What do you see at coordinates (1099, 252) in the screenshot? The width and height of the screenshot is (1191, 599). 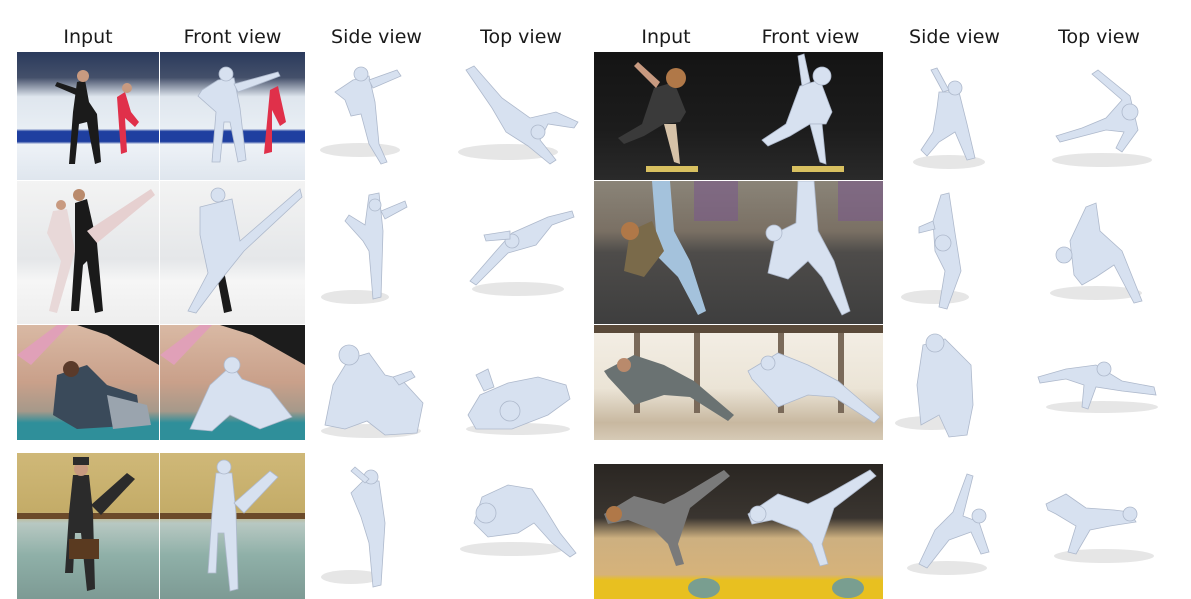 I see `top-view-breakdance-freeze` at bounding box center [1099, 252].